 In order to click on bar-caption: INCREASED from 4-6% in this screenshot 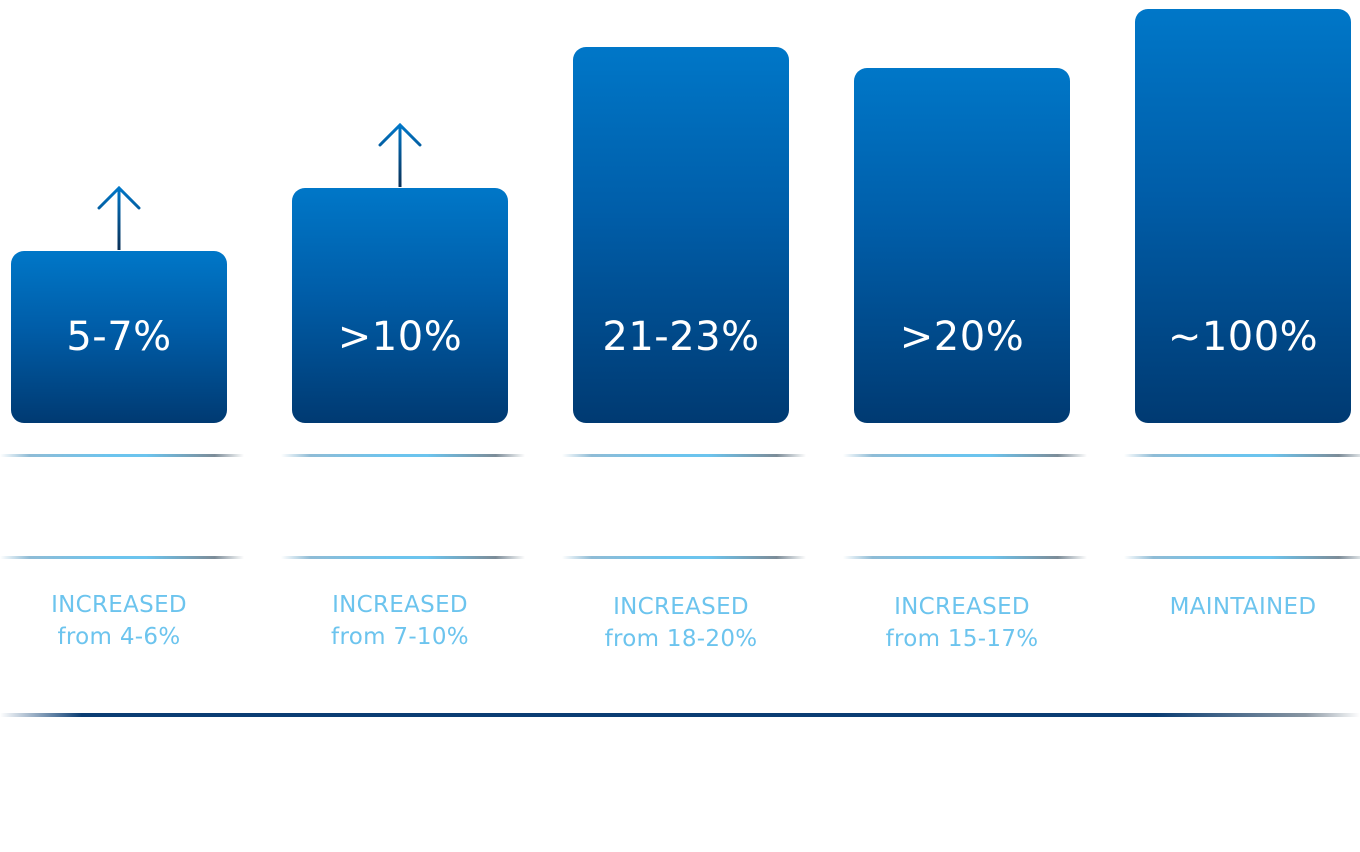, I will do `click(119, 621)`.